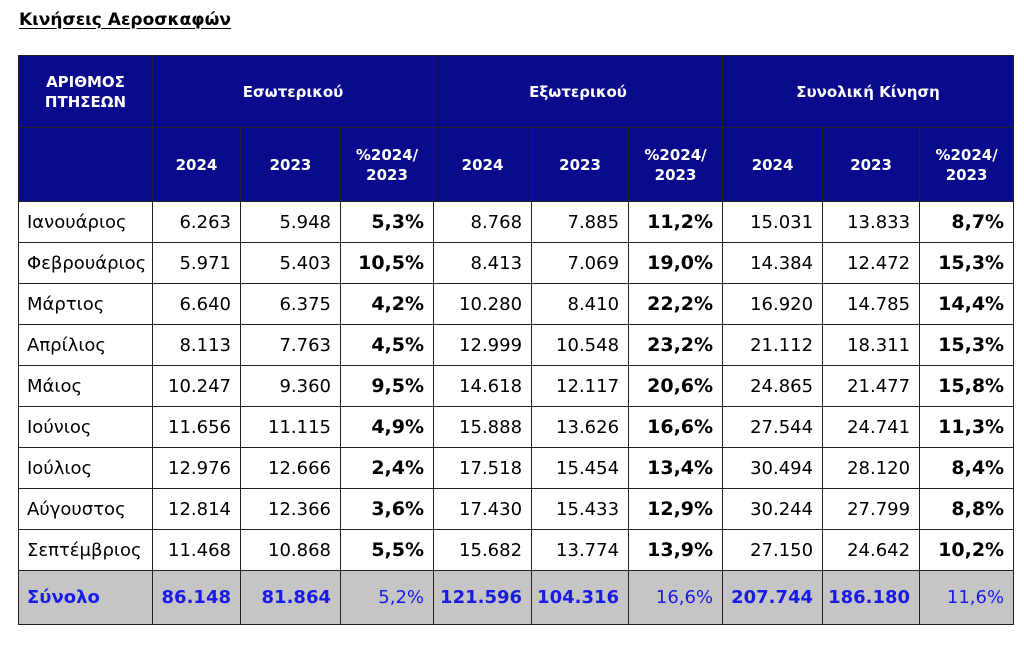  Describe the element at coordinates (85, 101) in the screenshot. I see `header-flights-line2: ΠΤΗΣΕΩΝ` at that location.